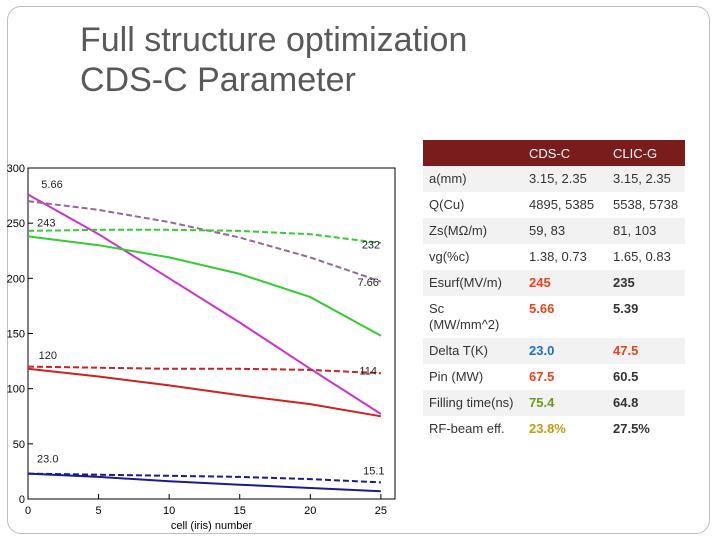  Describe the element at coordinates (46, 223) in the screenshot. I see `data-label: 243` at that location.